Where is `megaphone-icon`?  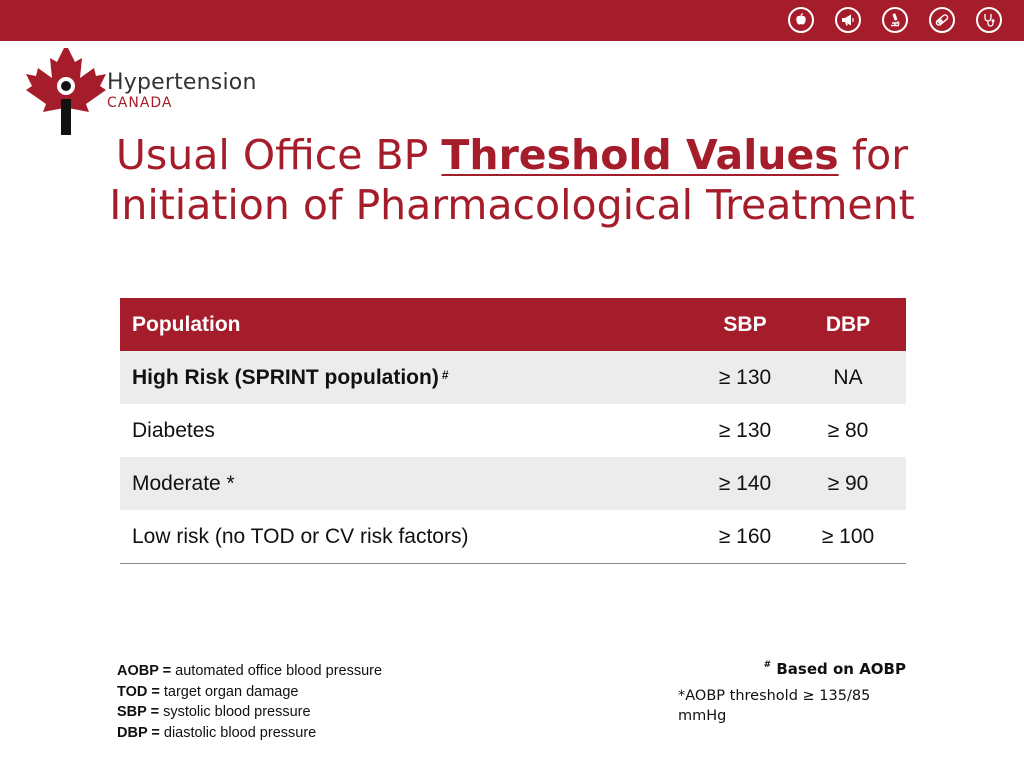
megaphone-icon is located at coordinates (848, 20).